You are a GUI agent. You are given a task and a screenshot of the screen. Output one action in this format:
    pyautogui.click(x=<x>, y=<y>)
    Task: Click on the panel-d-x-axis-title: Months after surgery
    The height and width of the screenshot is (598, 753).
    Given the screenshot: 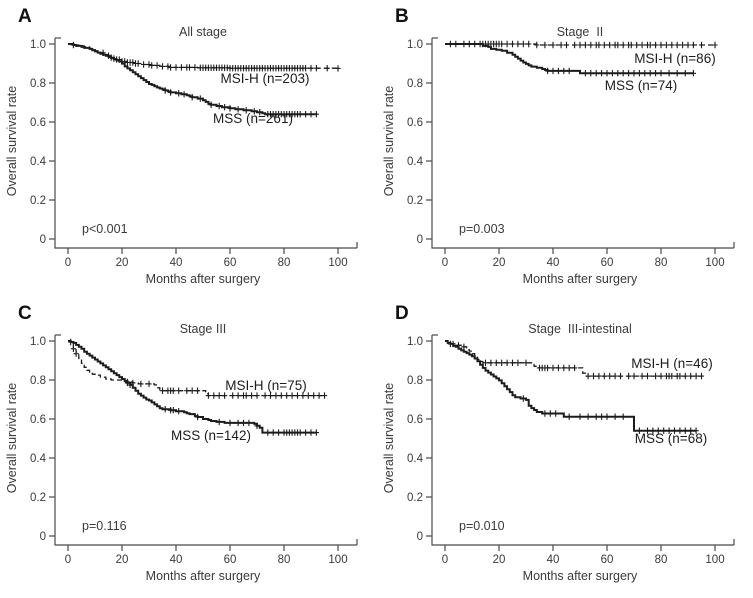 What is the action you would take?
    pyautogui.click(x=580, y=576)
    